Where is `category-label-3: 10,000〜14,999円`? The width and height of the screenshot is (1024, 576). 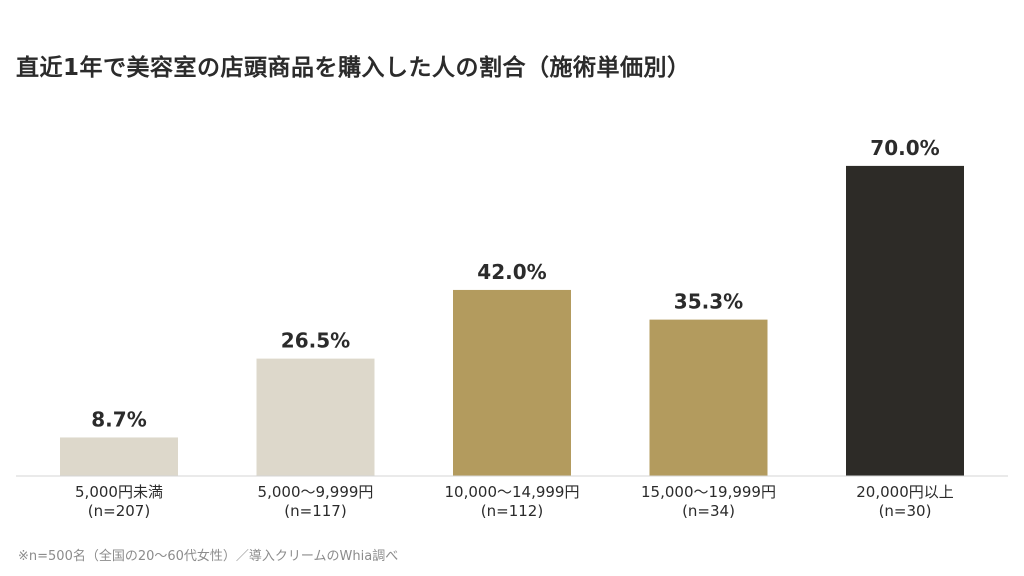
category-label-3: 10,000〜14,999円 is located at coordinates (512, 492).